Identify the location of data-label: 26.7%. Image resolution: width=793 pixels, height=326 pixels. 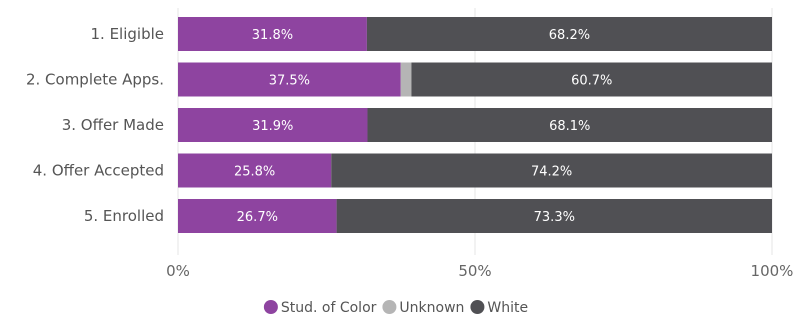
(257, 217).